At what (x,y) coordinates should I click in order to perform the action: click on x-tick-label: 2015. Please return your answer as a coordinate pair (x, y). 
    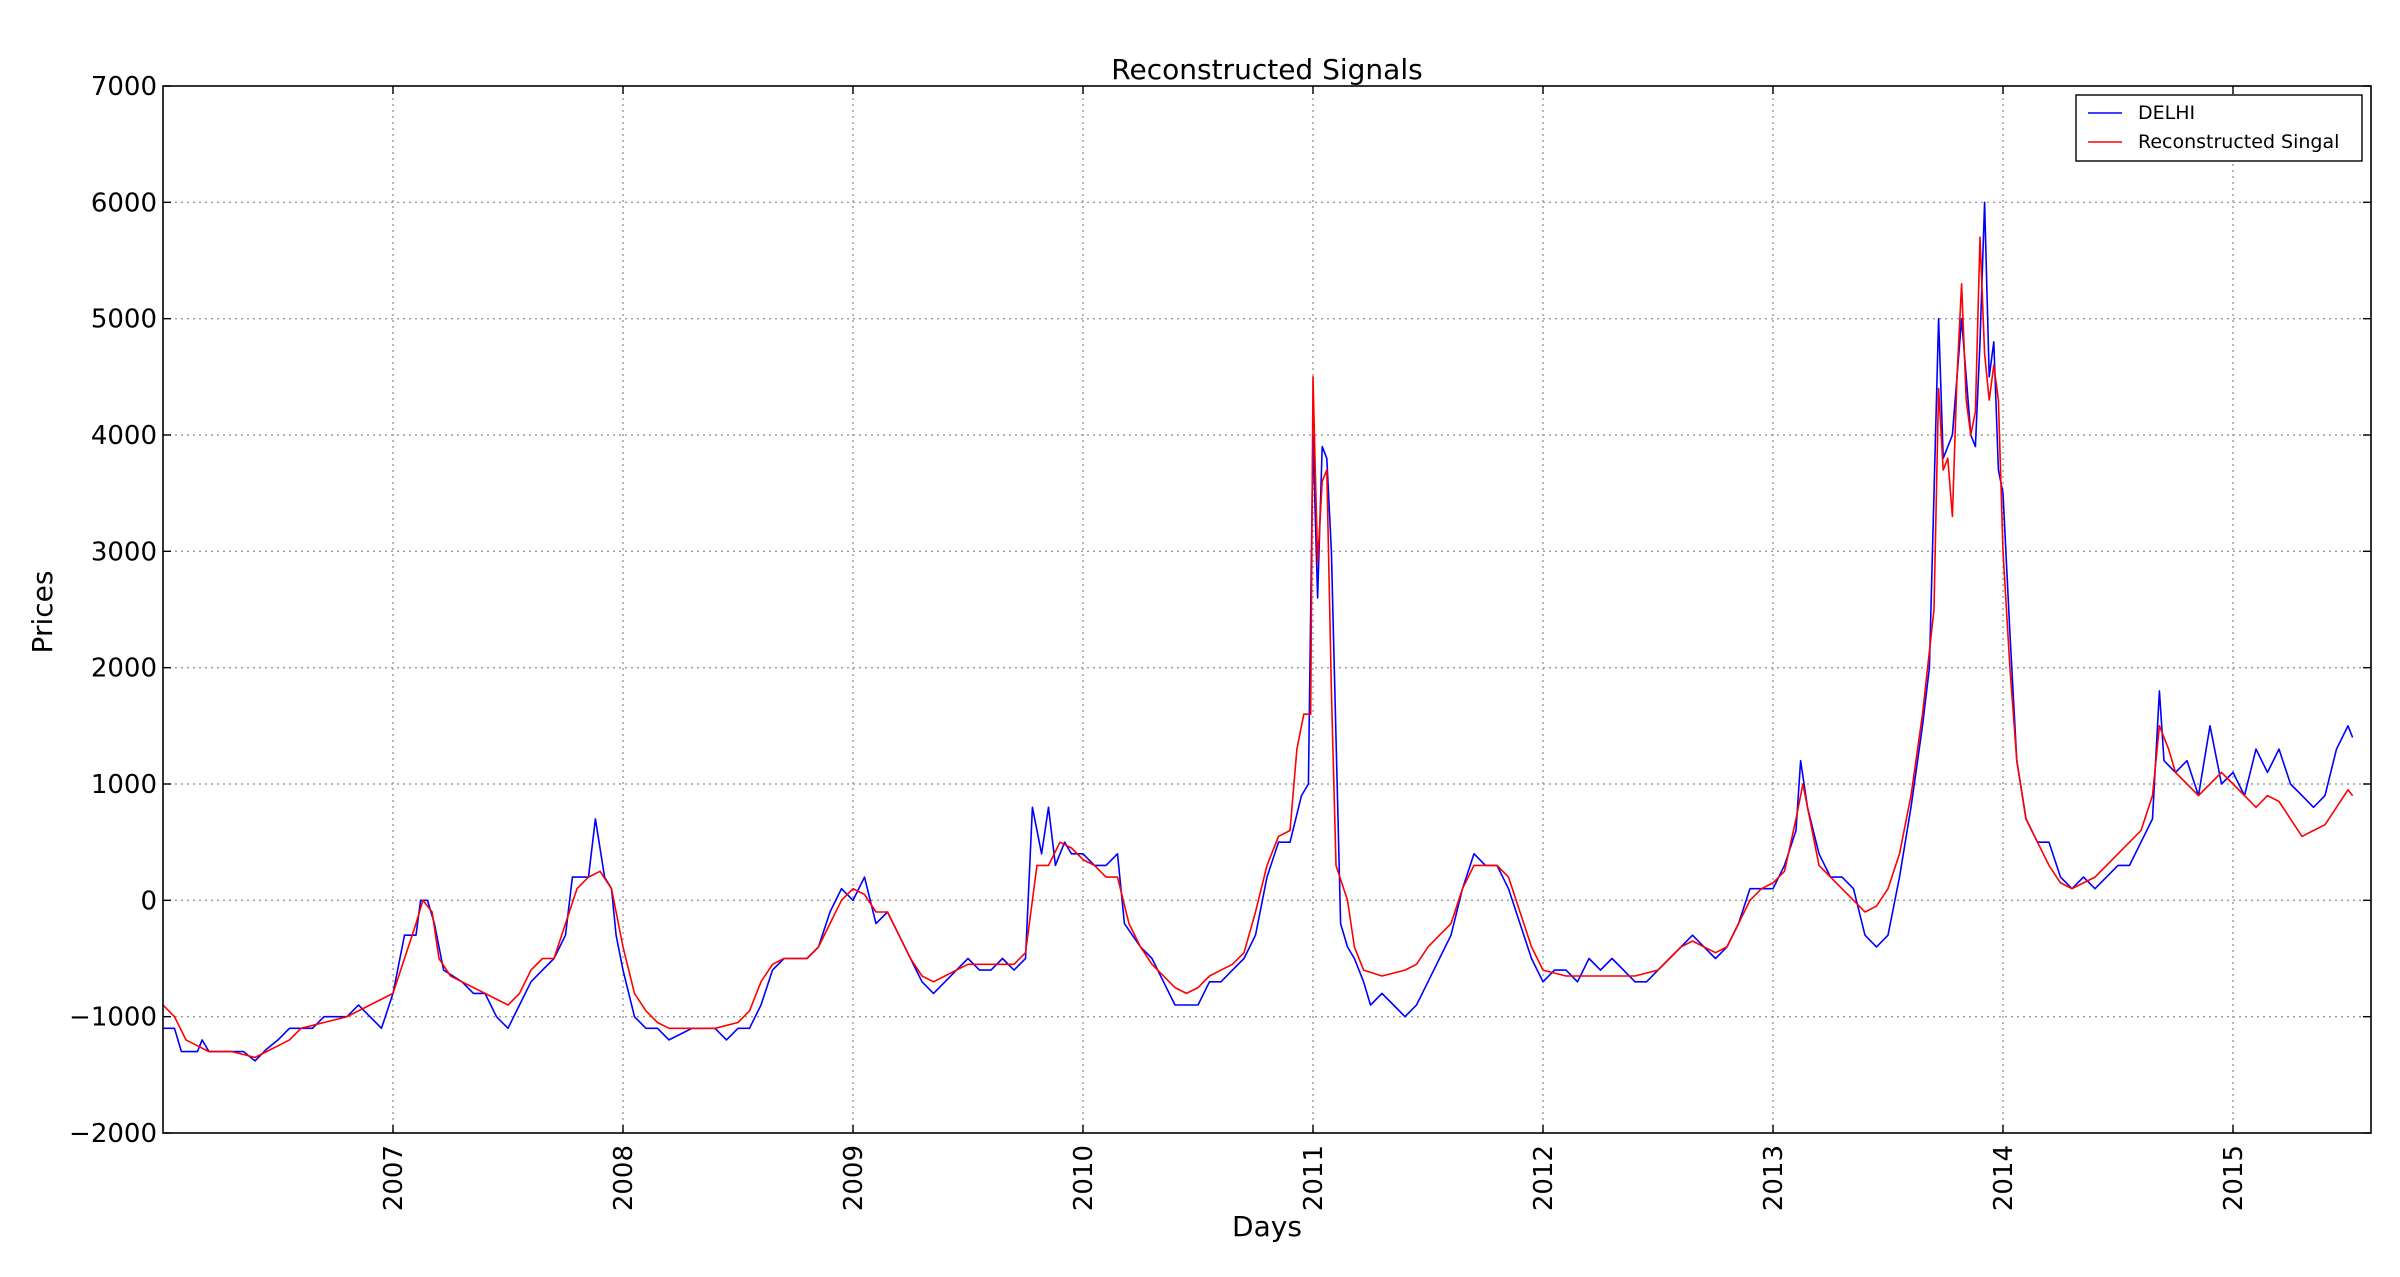
    Looking at the image, I should click on (2234, 1178).